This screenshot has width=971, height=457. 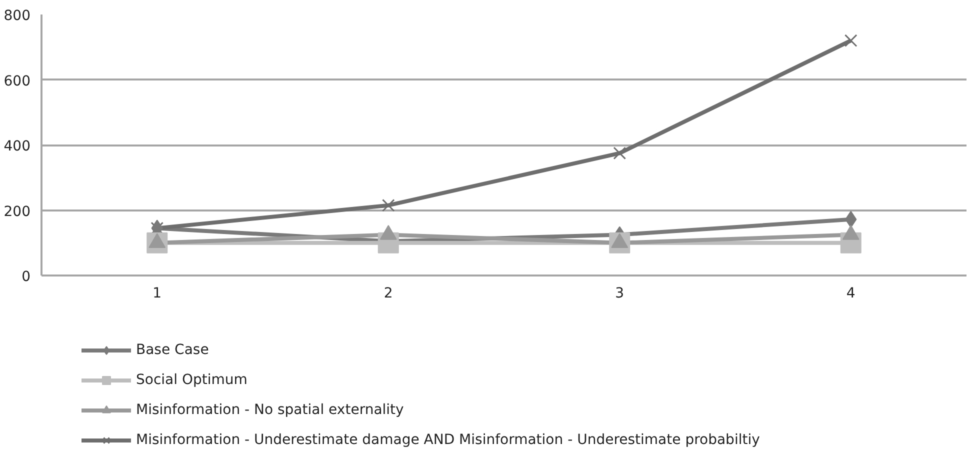 What do you see at coordinates (17, 212) in the screenshot?
I see `y-tick-label: 200` at bounding box center [17, 212].